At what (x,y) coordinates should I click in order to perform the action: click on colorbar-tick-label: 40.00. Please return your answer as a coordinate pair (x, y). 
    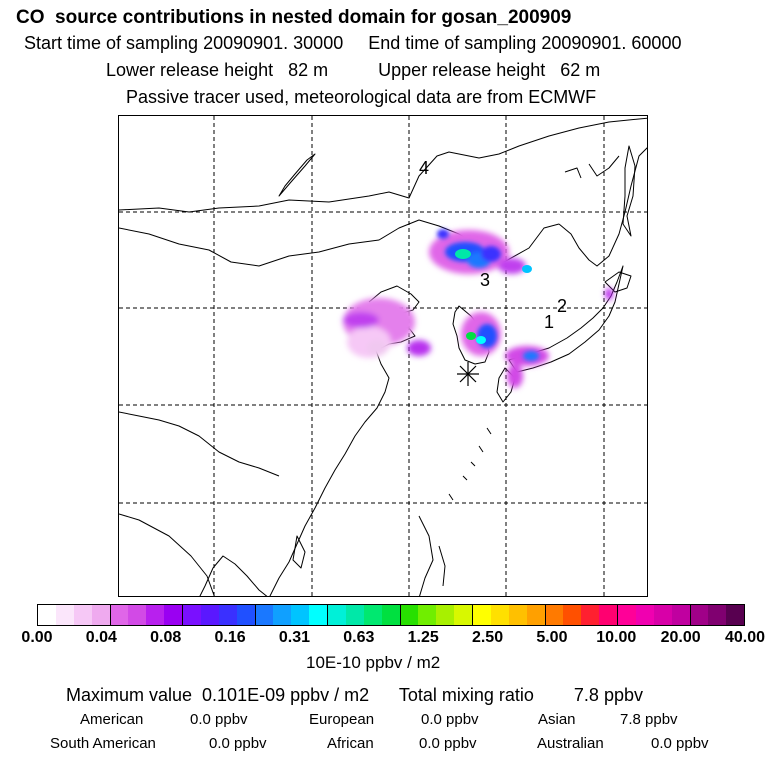
    Looking at the image, I should click on (745, 637).